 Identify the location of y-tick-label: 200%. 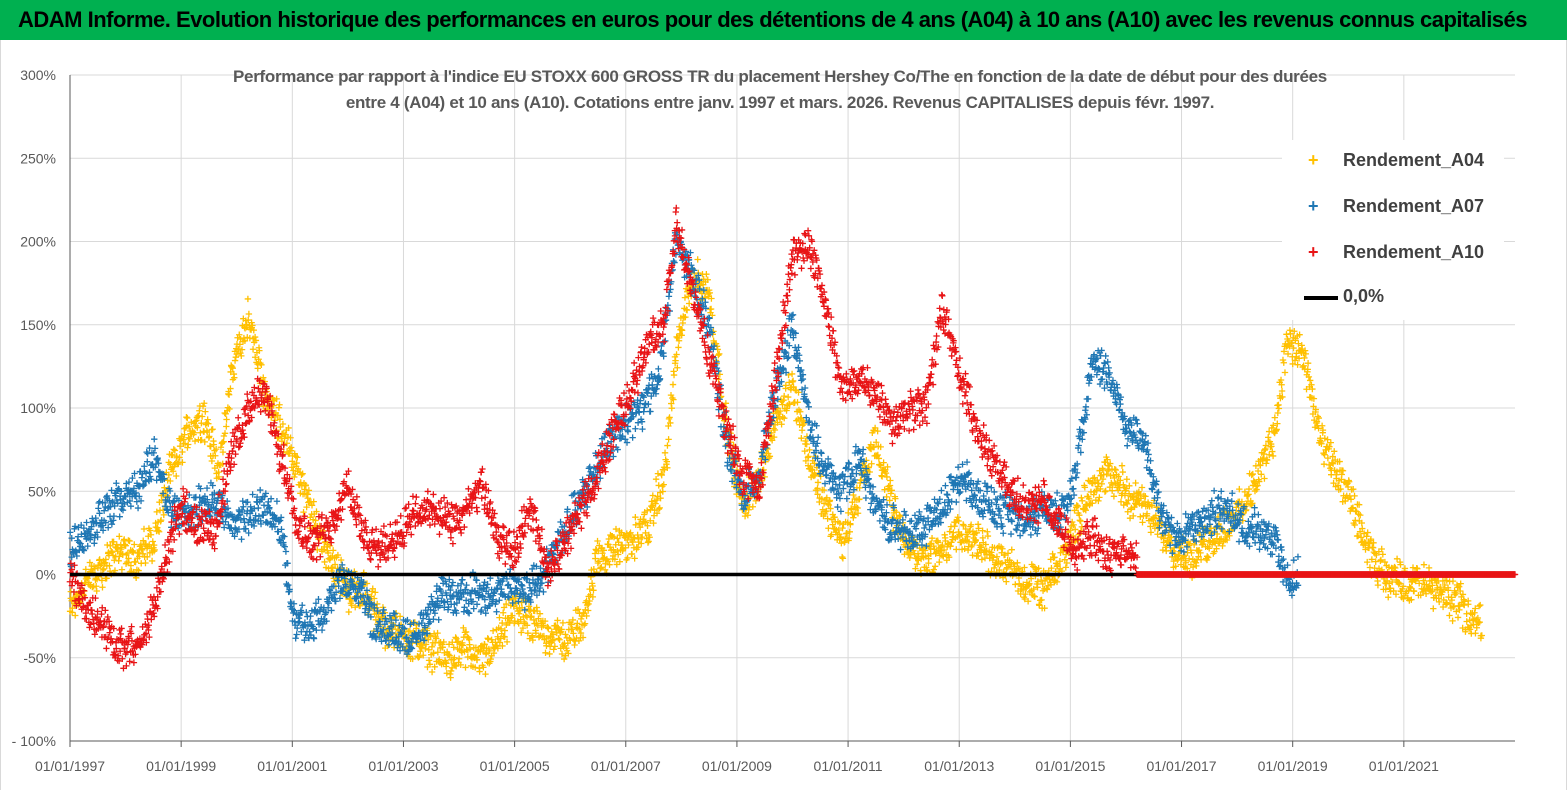
(38, 242).